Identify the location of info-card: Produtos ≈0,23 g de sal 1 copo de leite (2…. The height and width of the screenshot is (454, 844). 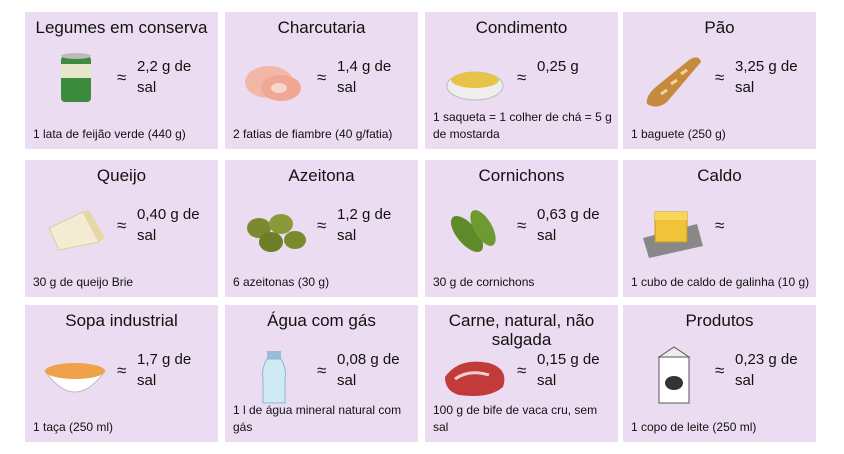
(719, 373).